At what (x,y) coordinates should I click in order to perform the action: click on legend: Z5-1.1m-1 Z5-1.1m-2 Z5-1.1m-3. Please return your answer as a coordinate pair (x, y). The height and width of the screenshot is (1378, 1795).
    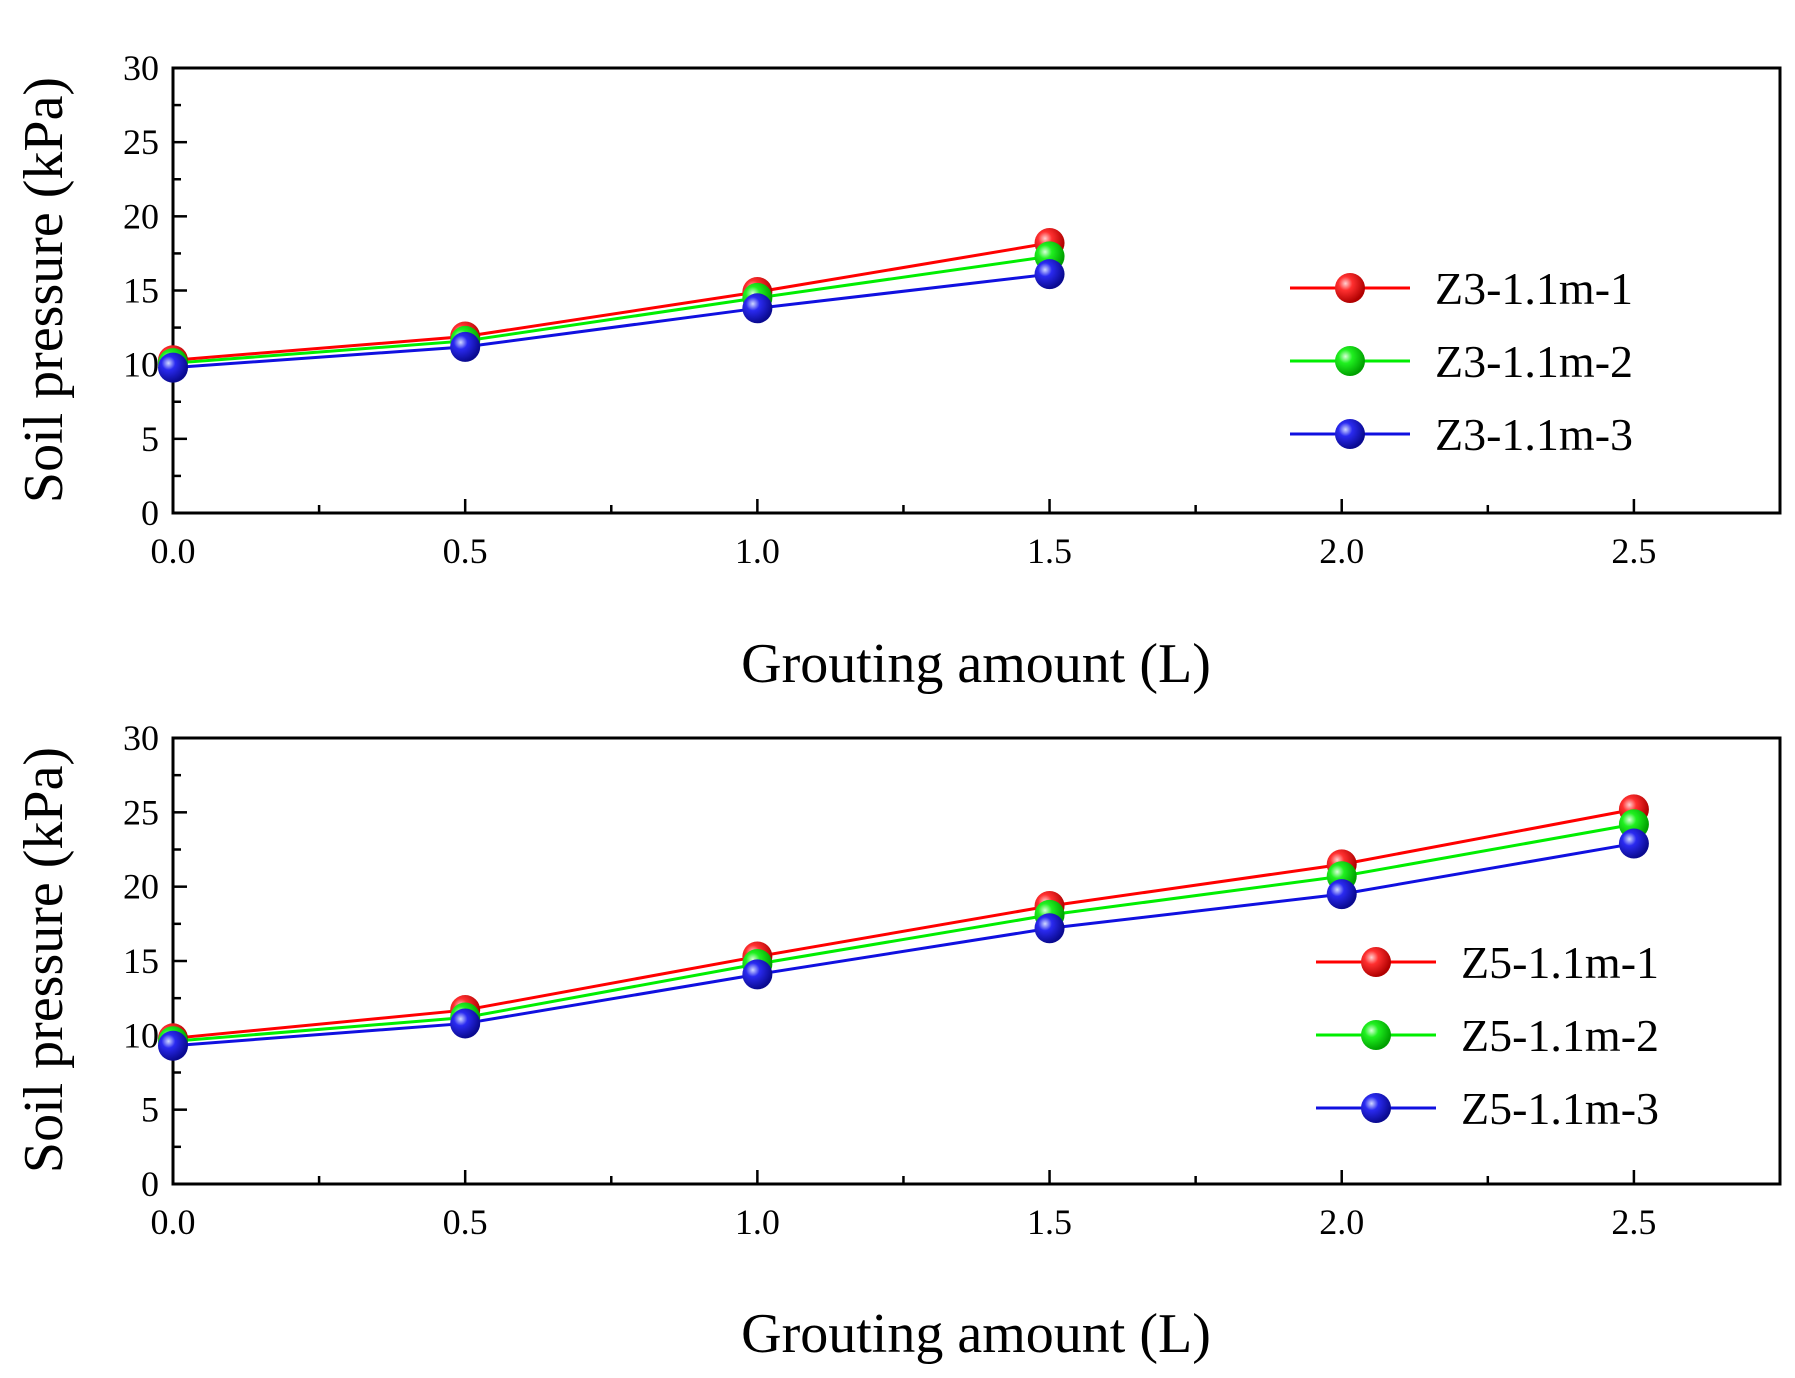
    Looking at the image, I should click on (1487, 1035).